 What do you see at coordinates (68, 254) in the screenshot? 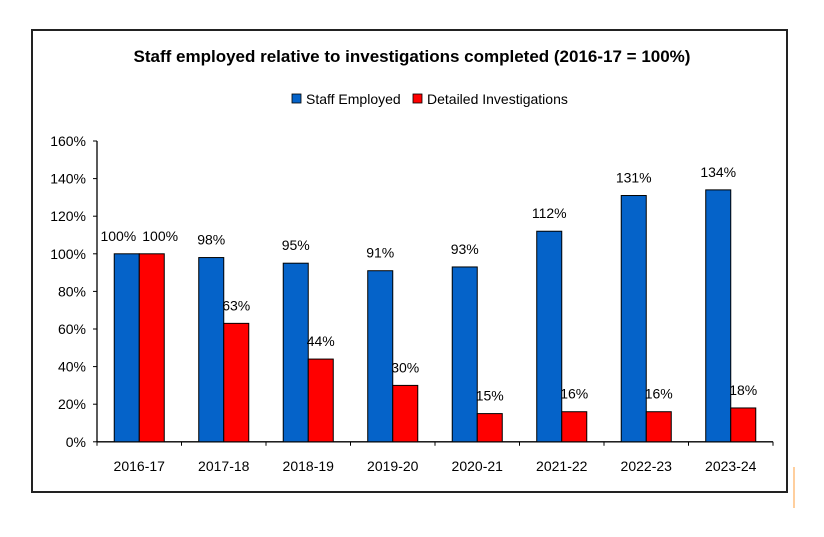
I see `y-tick-label: 100%` at bounding box center [68, 254].